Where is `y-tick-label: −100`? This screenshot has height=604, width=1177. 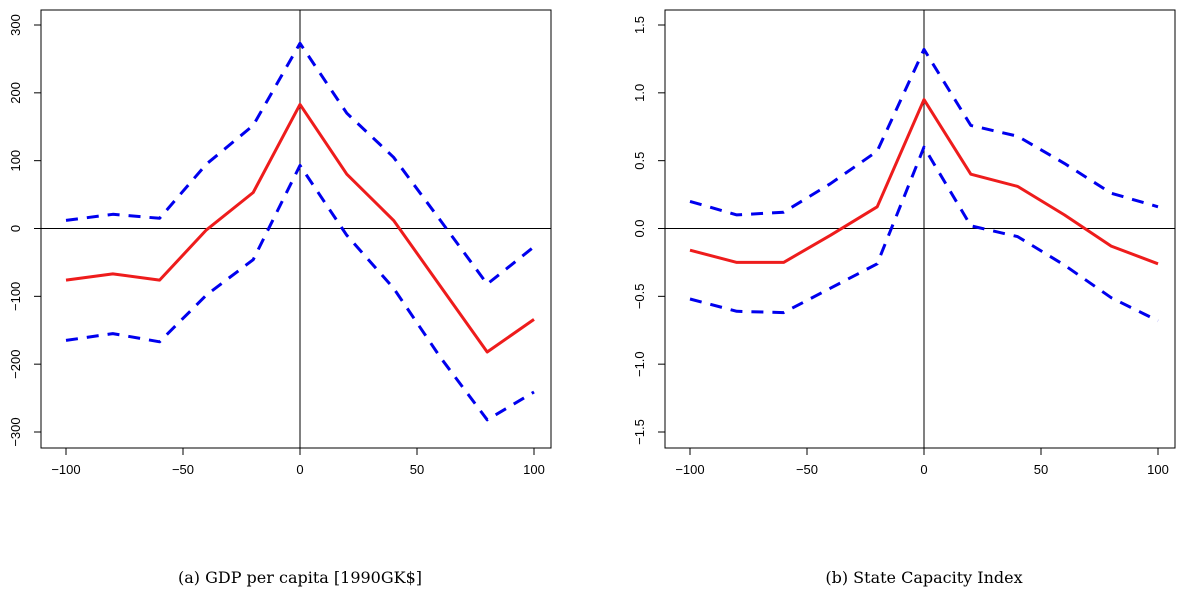
y-tick-label: −100 is located at coordinates (15, 296).